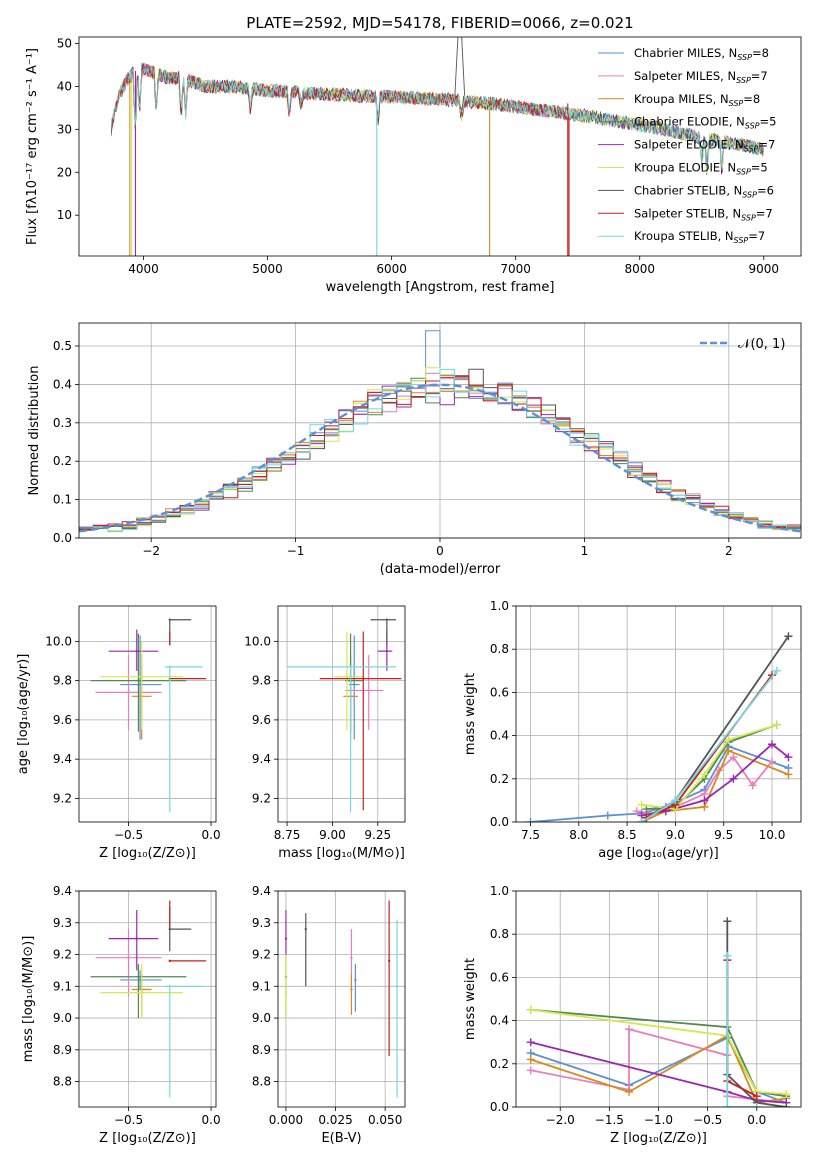 The height and width of the screenshot is (1174, 819). What do you see at coordinates (62, 346) in the screenshot?
I see `tick-label-y: 0.5` at bounding box center [62, 346].